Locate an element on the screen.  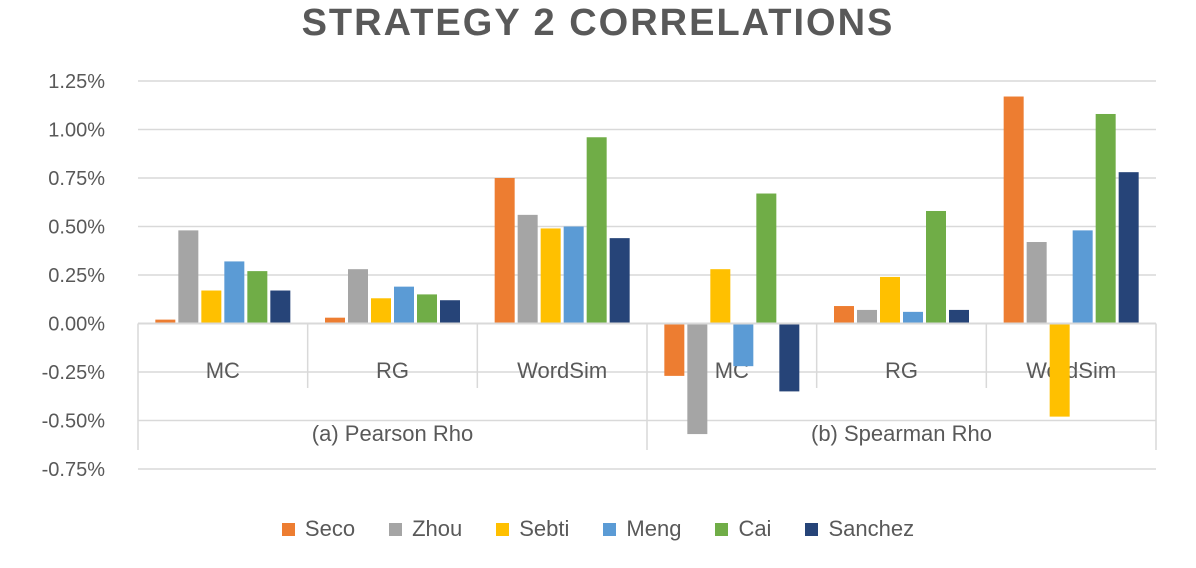
chart-title: STRATEGY 2 CORRELATIONS is located at coordinates (598, 23).